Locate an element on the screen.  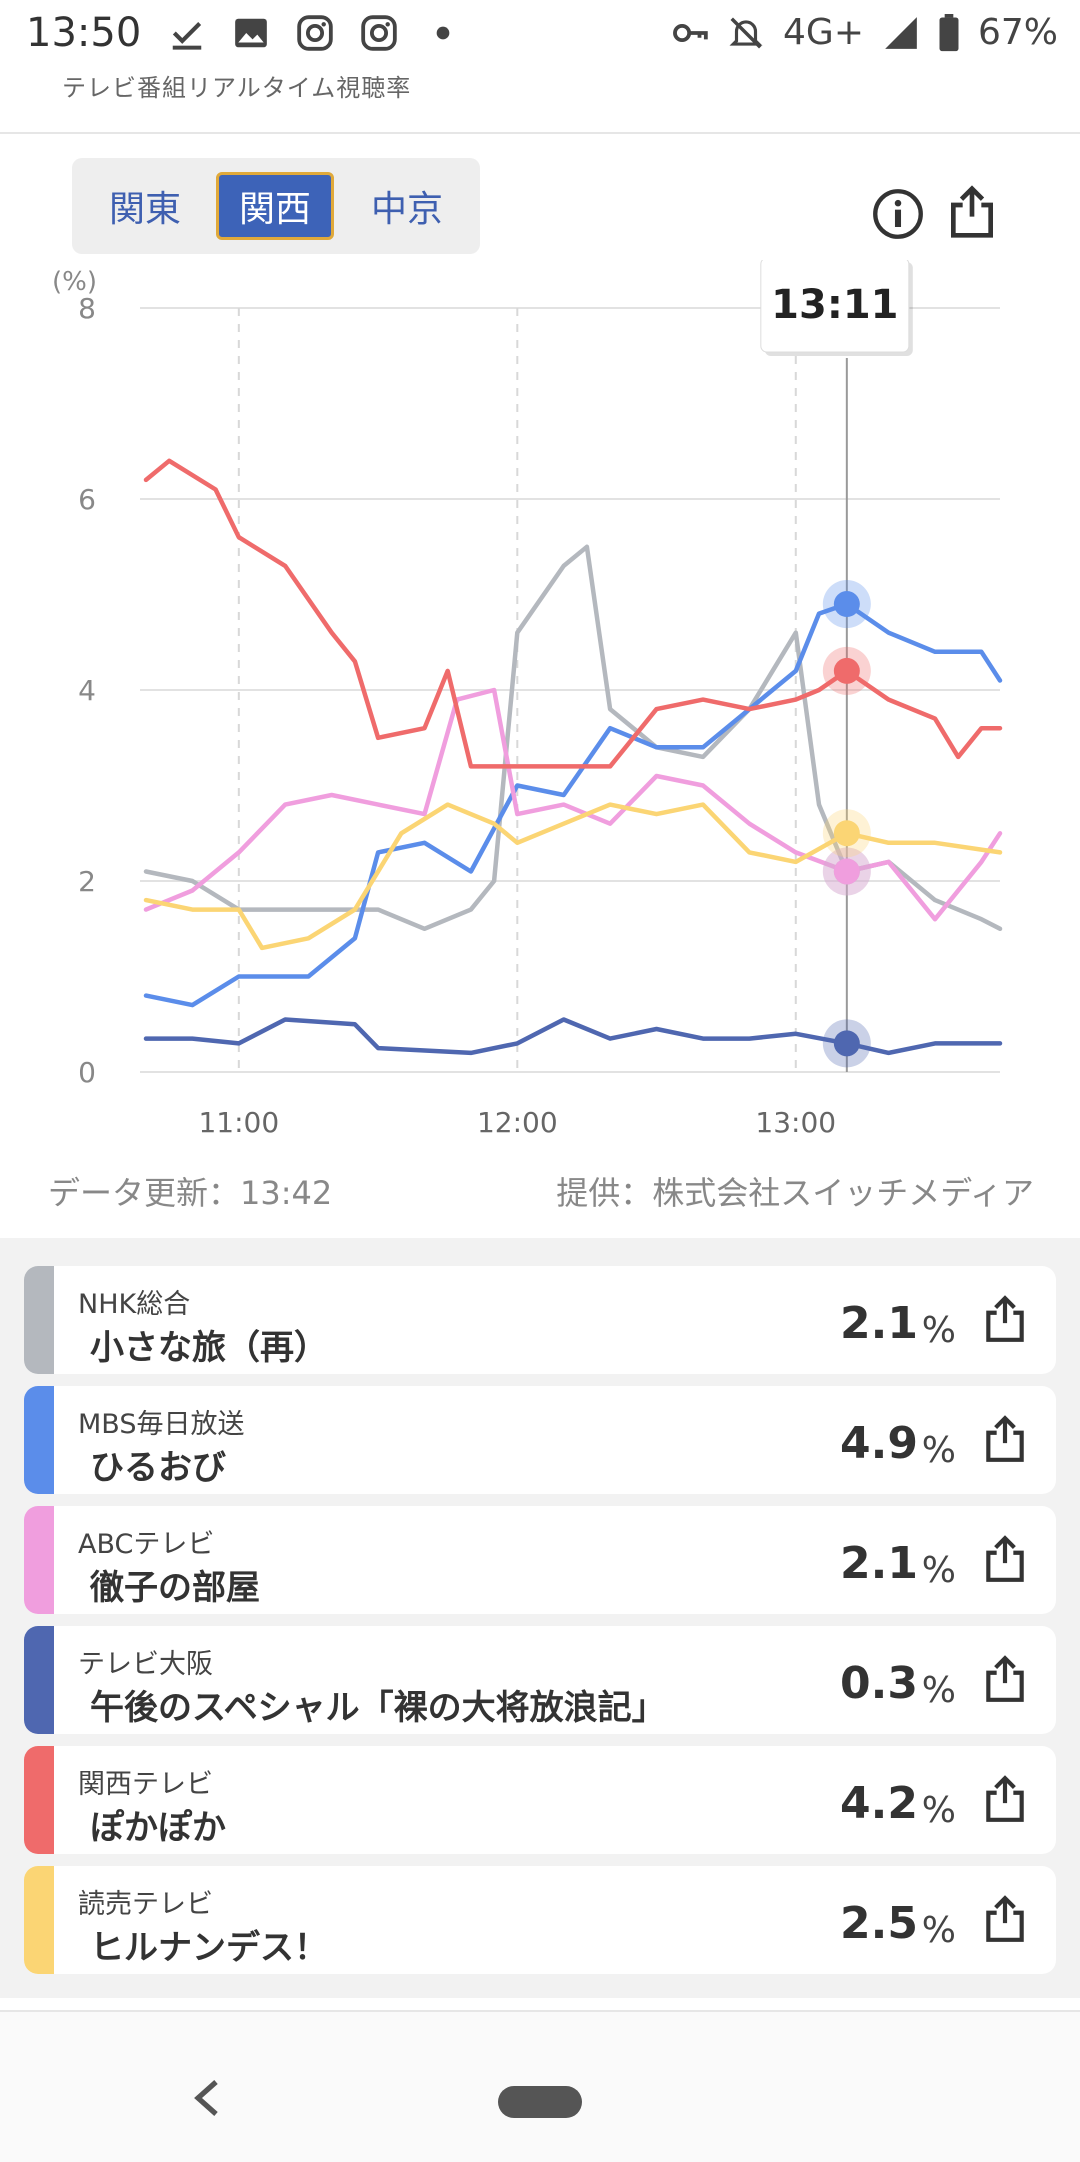
marker-abc is located at coordinates (846, 871).